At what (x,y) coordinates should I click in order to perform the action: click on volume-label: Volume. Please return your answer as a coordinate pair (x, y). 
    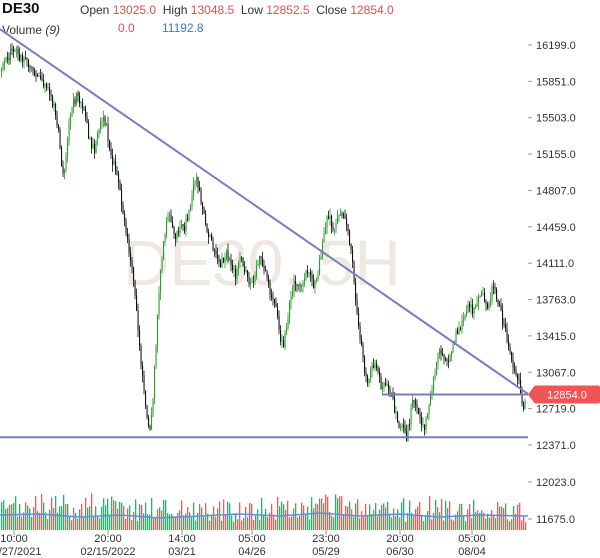
    Looking at the image, I should click on (22, 30).